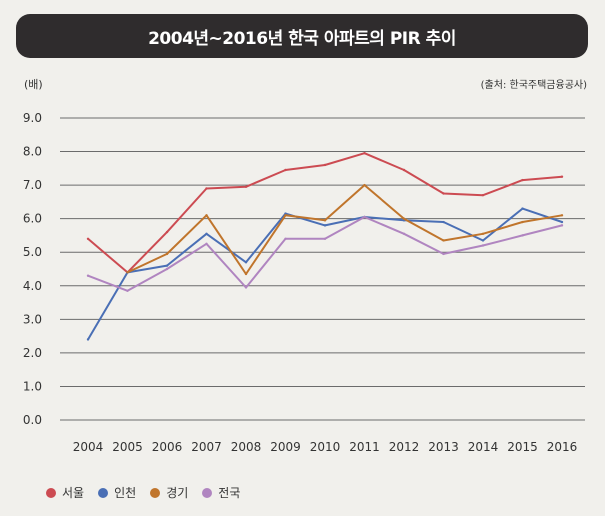 The height and width of the screenshot is (516, 605). What do you see at coordinates (32, 420) in the screenshot?
I see `y-tick-label: 0.0` at bounding box center [32, 420].